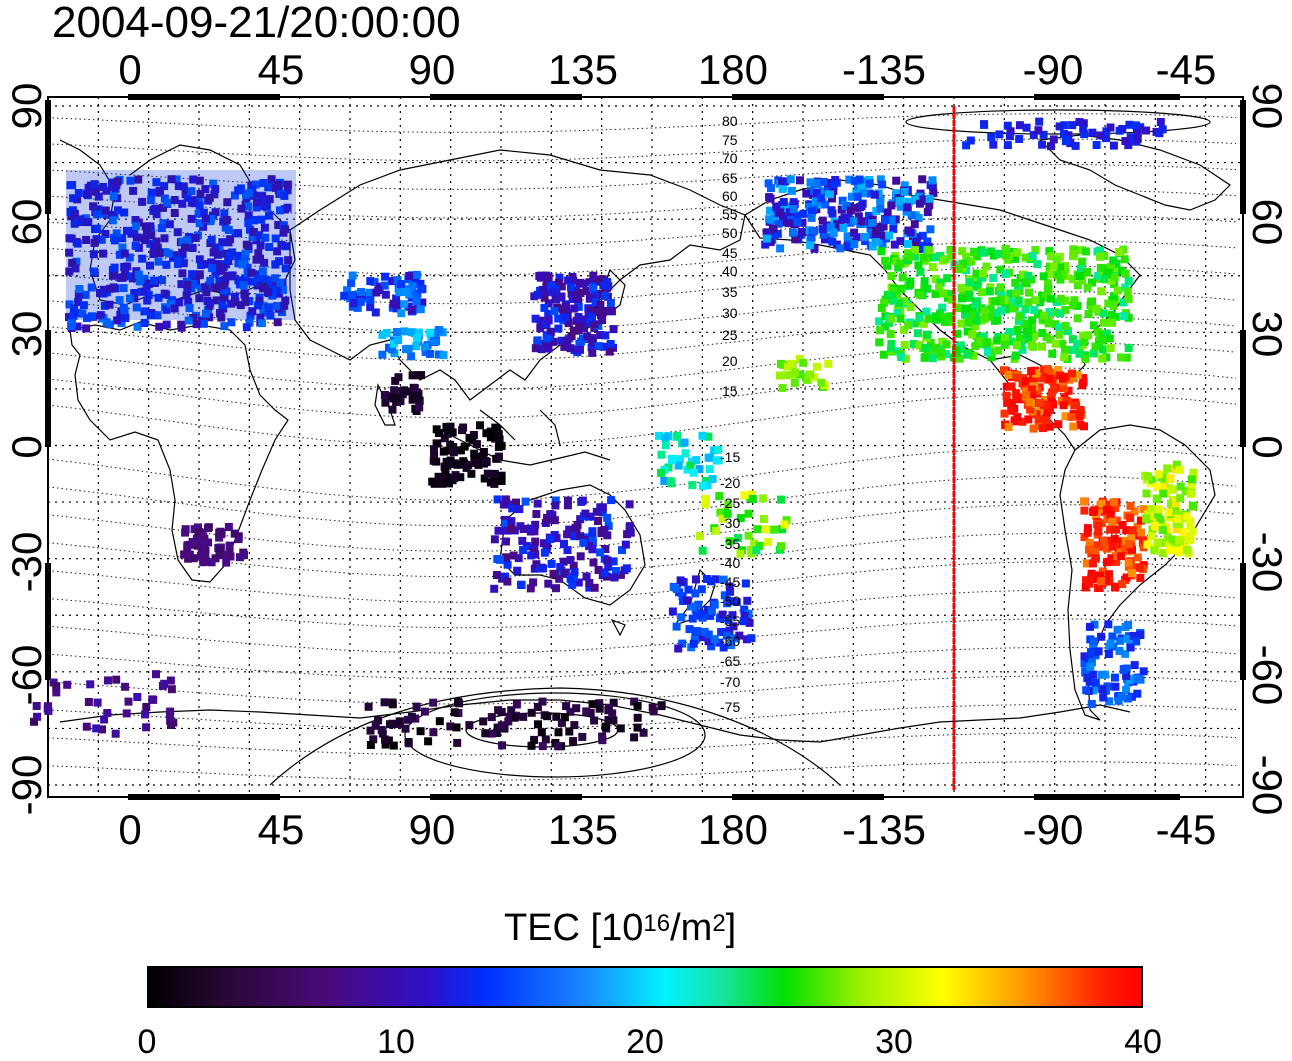 The height and width of the screenshot is (1061, 1292). What do you see at coordinates (730, 582) in the screenshot?
I see `contour-label: -45` at bounding box center [730, 582].